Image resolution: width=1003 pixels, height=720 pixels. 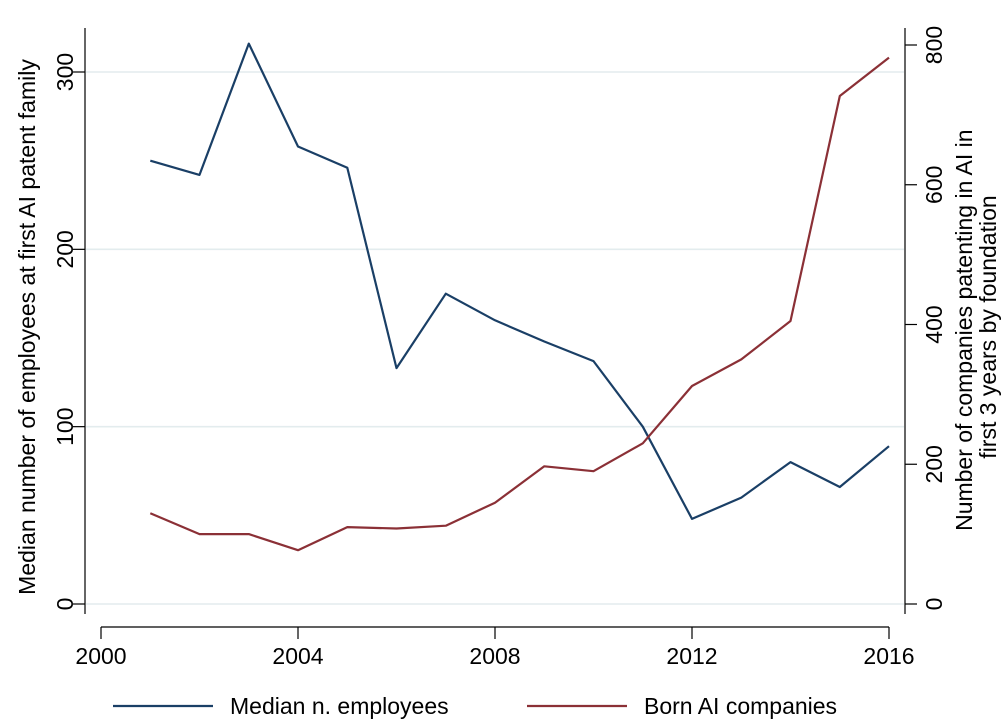 What do you see at coordinates (65, 72) in the screenshot?
I see `y-tick-label-300: 300` at bounding box center [65, 72].